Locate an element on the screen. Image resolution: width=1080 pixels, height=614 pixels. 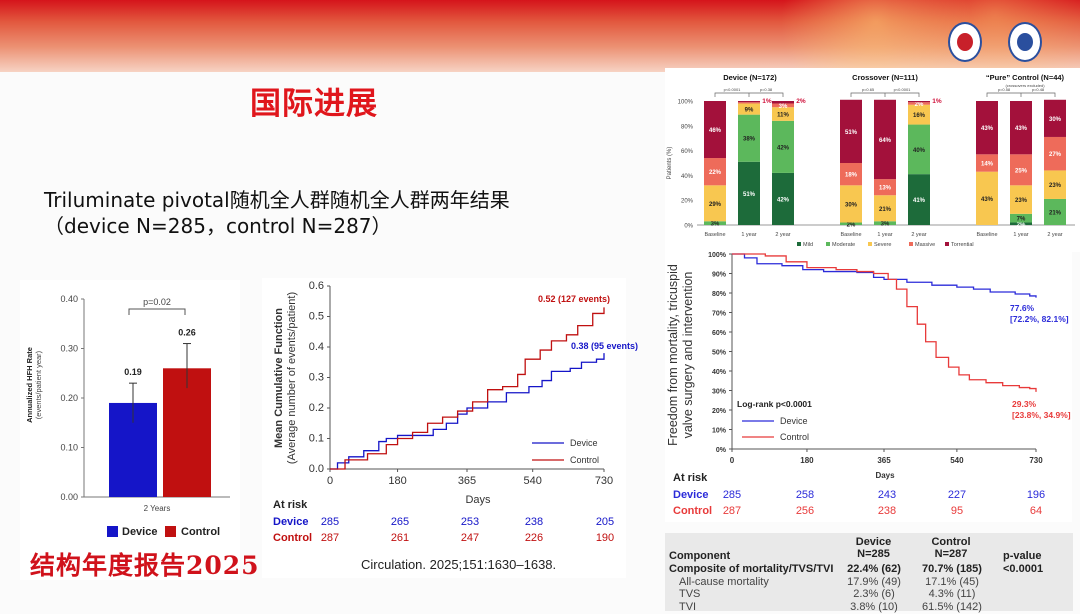
bar-category-label: Baseline is located at coordinates (986, 235).